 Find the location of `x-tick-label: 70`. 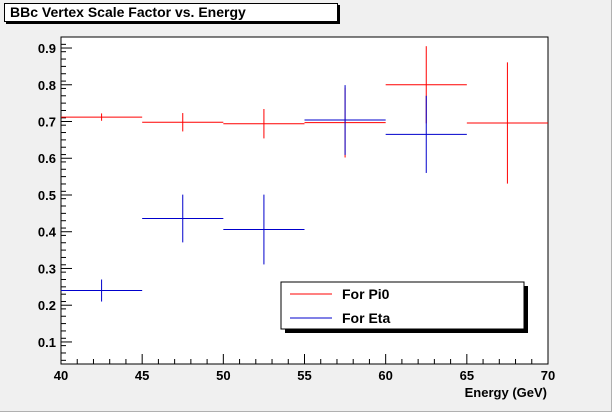

x-tick-label: 70 is located at coordinates (548, 375).